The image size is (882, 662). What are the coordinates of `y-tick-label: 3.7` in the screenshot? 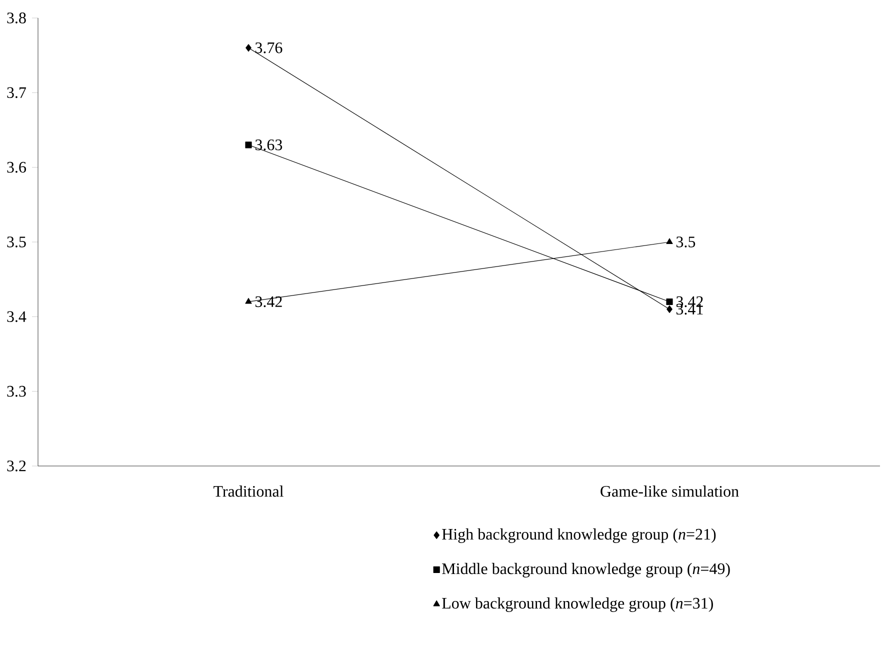 It's located at (16, 92).